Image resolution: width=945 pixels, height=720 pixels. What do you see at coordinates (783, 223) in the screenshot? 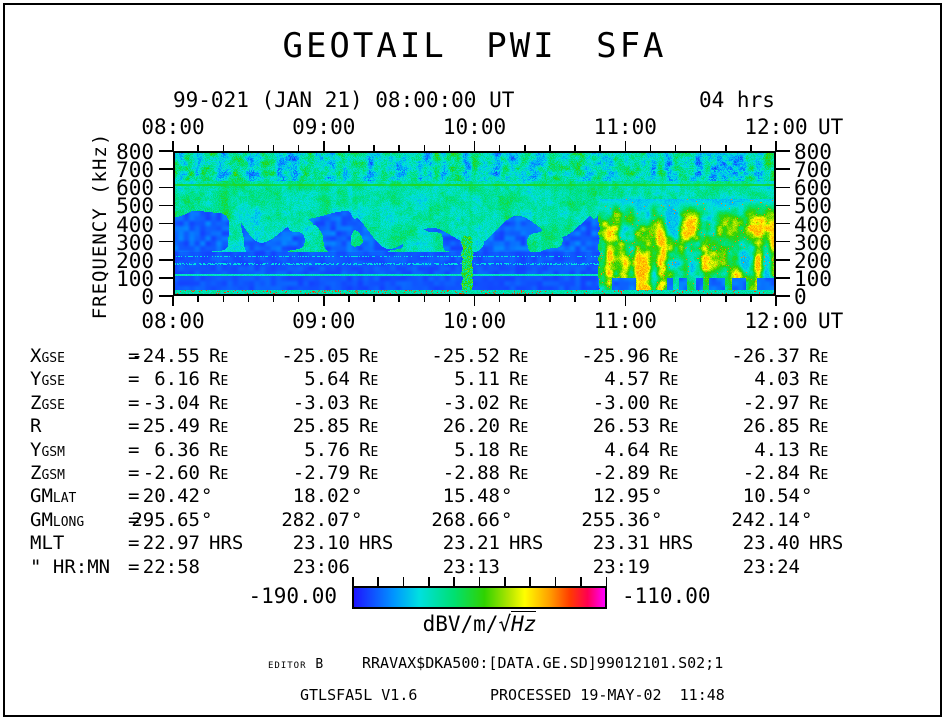
I see `freq-ticks-right` at bounding box center [783, 223].